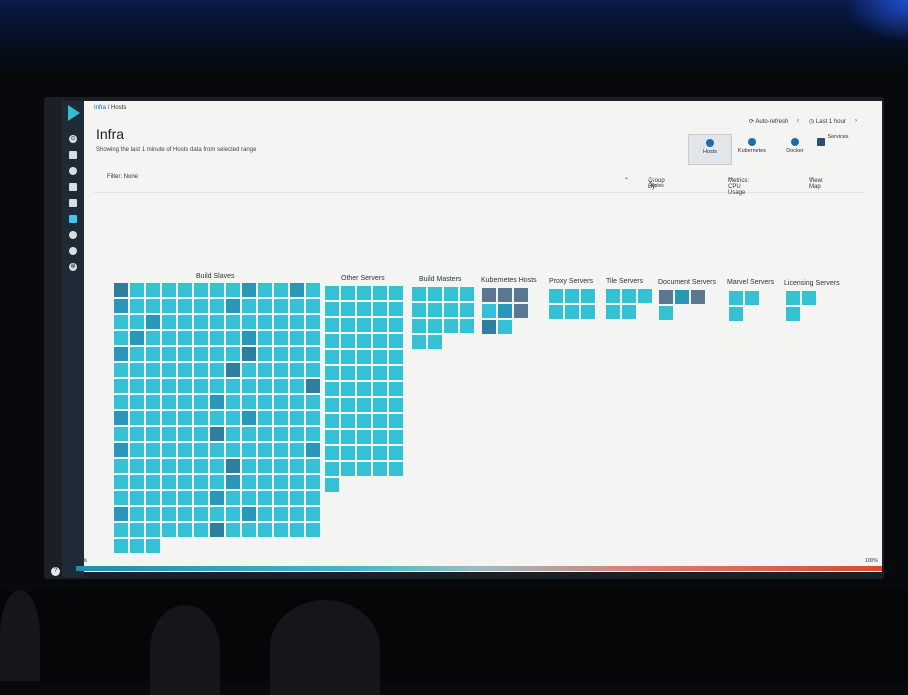  Describe the element at coordinates (656, 183) in the screenshot. I see `group-by-chip: Roles ×` at that location.